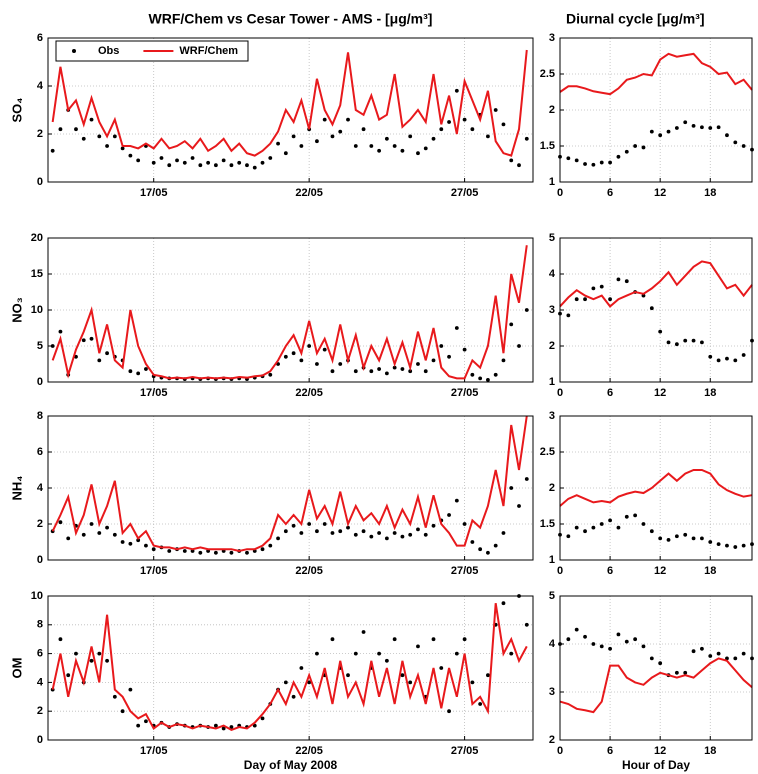 This screenshot has width=758, height=774. What do you see at coordinates (16, 110) in the screenshot?
I see `y-axis-label: SO₄` at bounding box center [16, 110].